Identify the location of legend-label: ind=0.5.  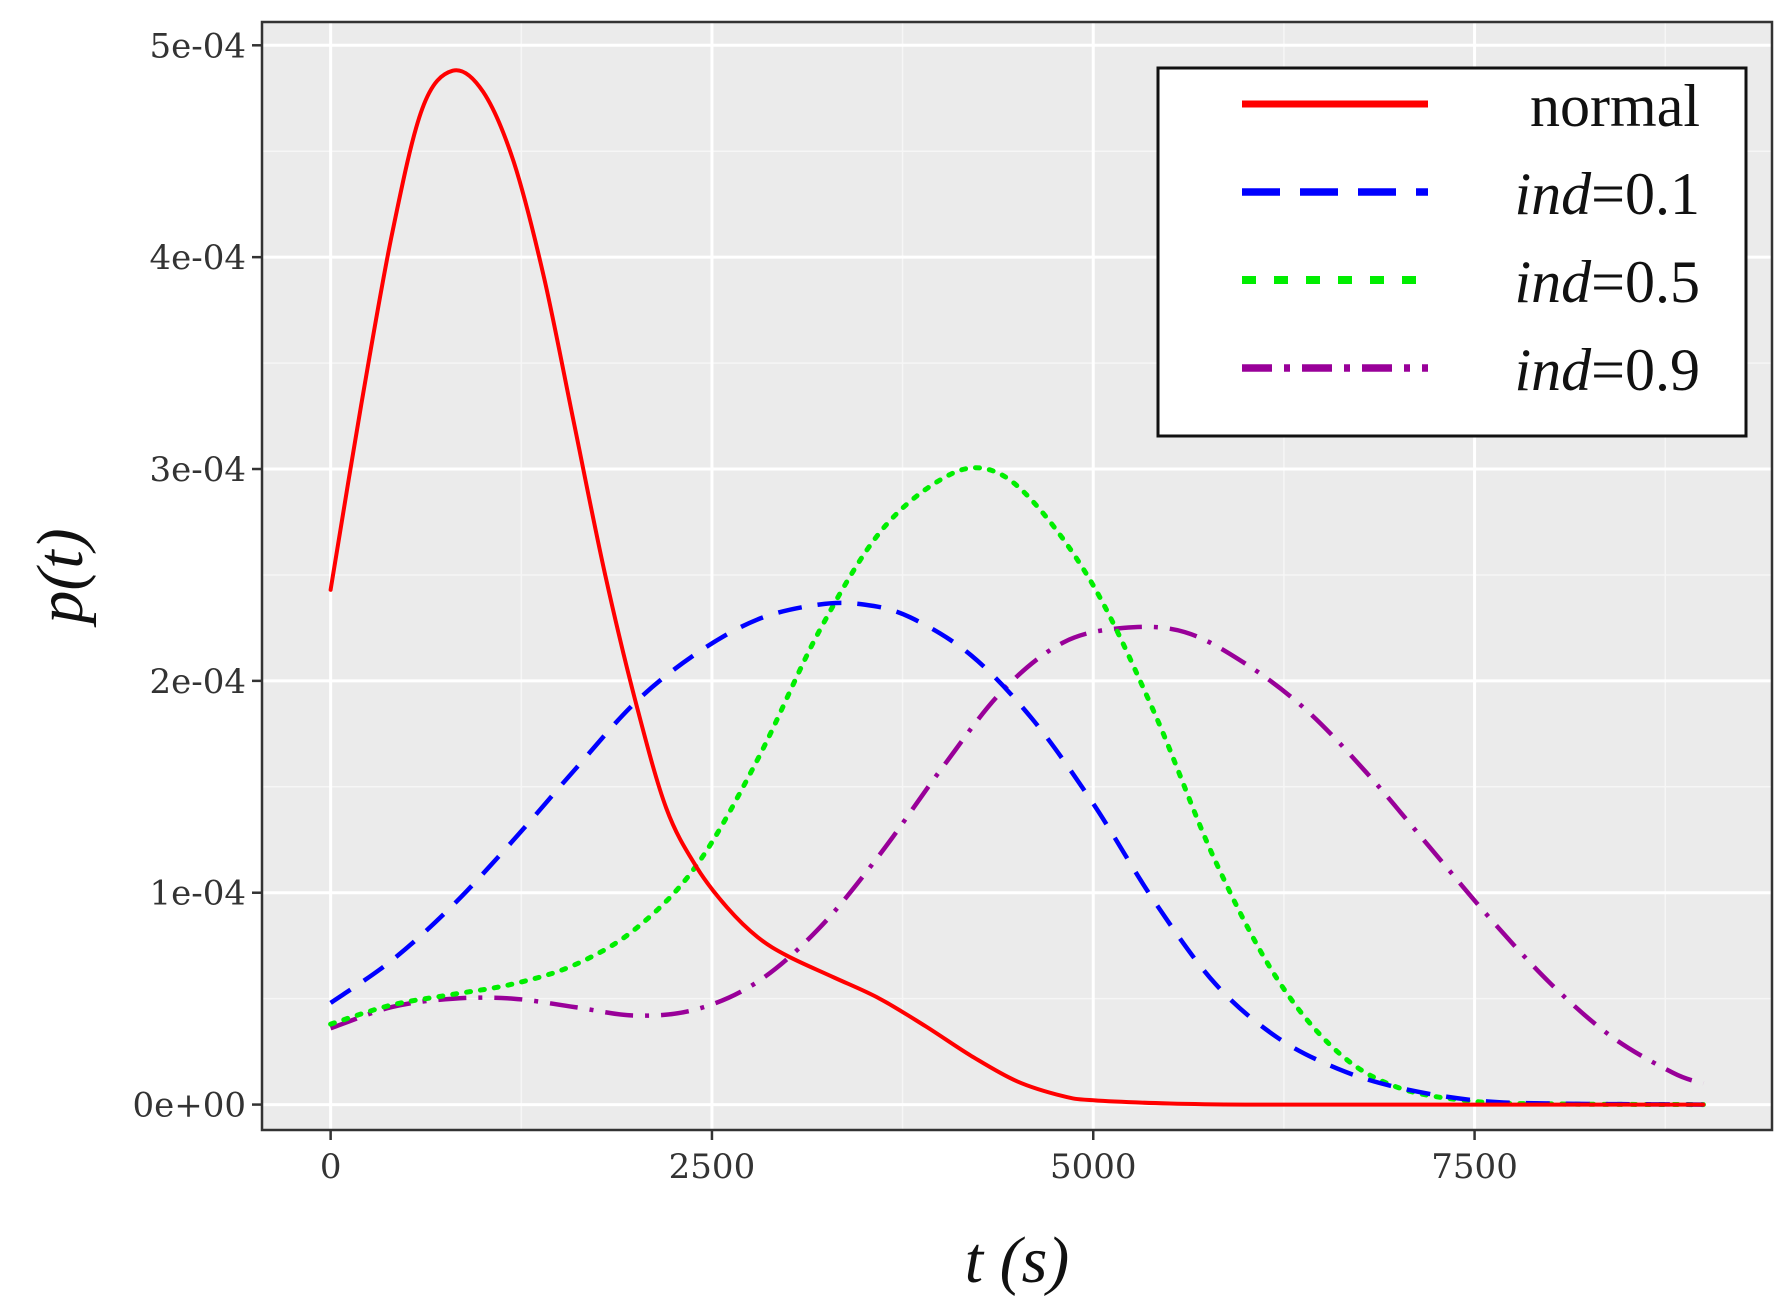
(1607, 282).